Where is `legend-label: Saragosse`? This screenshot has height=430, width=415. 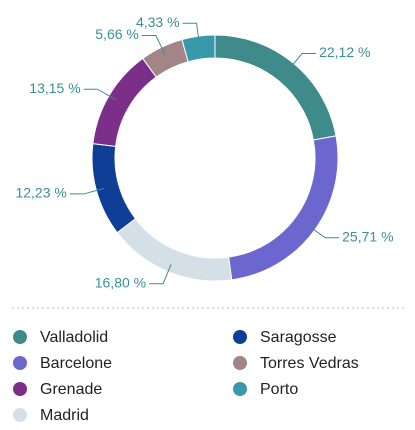
legend-label: Saragosse is located at coordinates (298, 337).